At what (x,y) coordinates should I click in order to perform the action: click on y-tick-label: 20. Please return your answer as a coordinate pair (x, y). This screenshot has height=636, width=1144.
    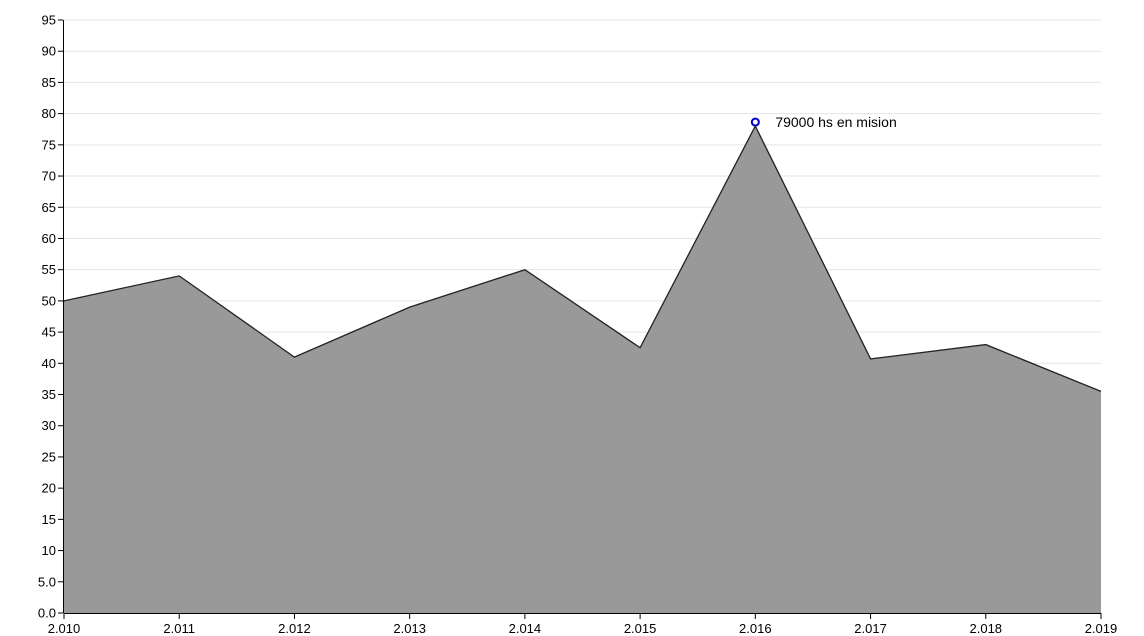
    Looking at the image, I should click on (49, 488).